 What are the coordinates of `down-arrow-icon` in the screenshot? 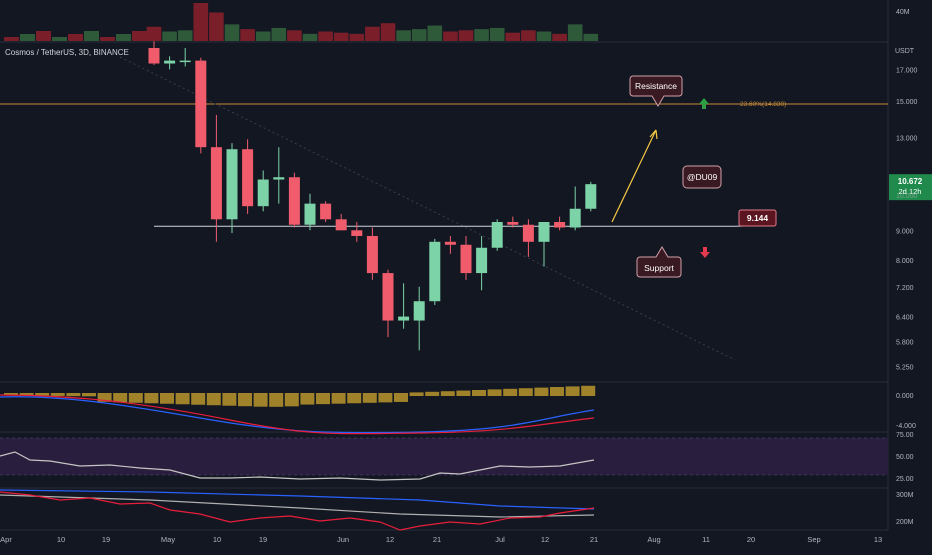 It's located at (705, 252).